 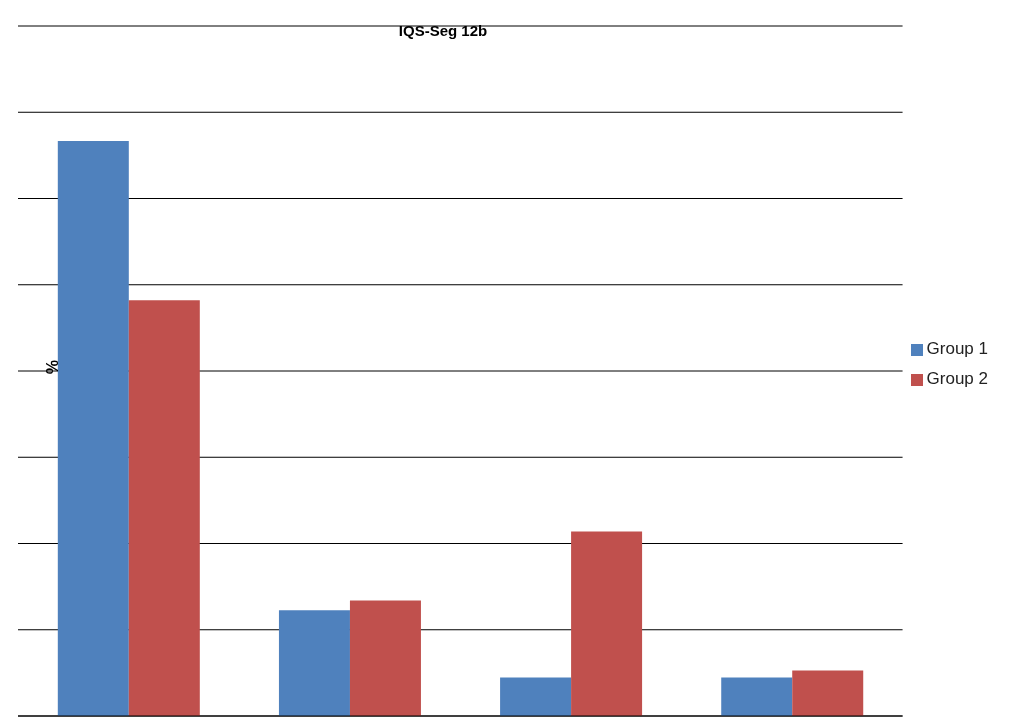 What do you see at coordinates (51, 367) in the screenshot?
I see `y-axis-title: %` at bounding box center [51, 367].